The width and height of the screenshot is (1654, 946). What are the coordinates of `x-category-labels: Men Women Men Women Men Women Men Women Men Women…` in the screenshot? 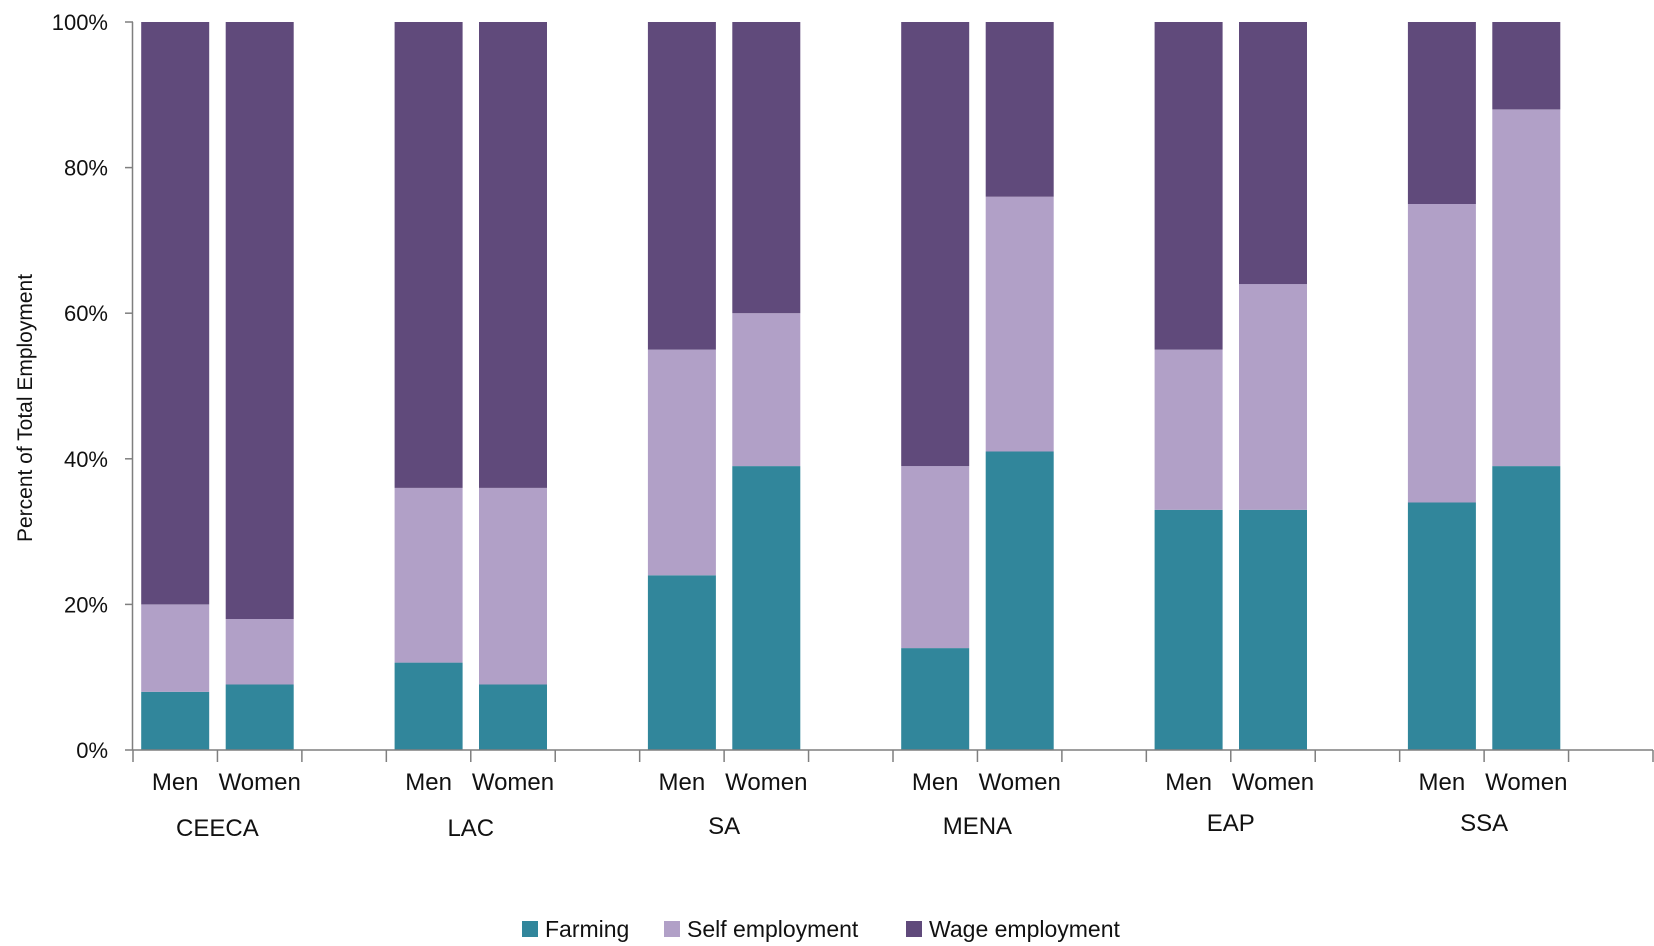 It's located at (860, 805).